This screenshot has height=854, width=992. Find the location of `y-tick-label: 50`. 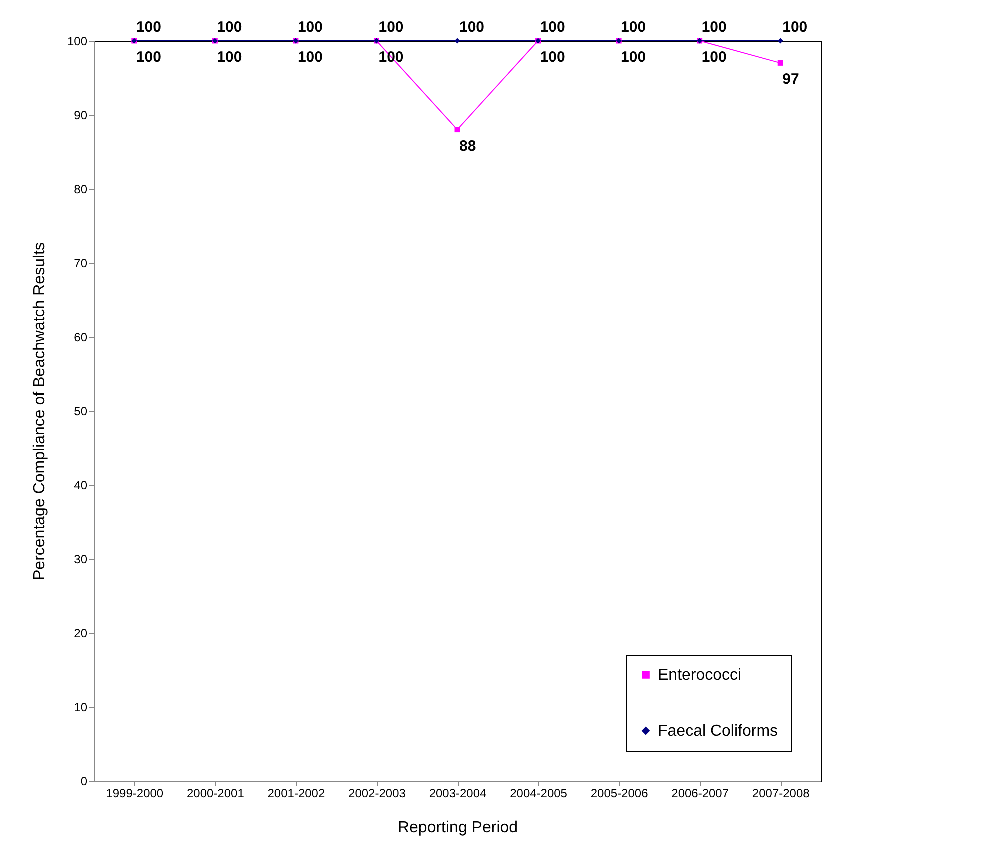

y-tick-label: 50 is located at coordinates (81, 411).